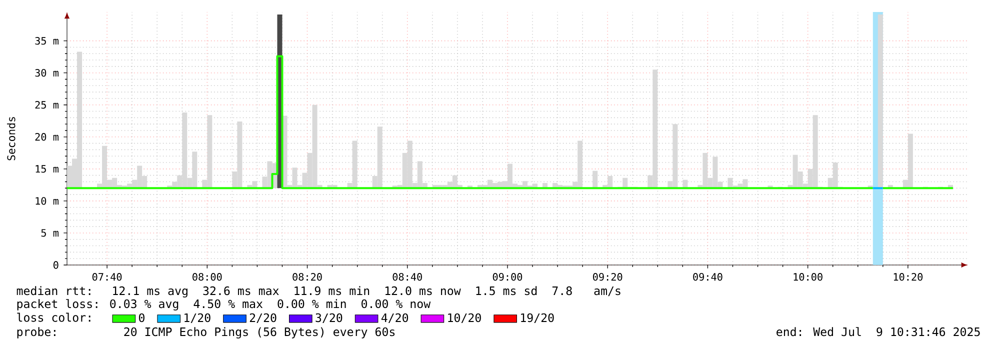 This screenshot has height=347, width=997. I want to click on x-tick-label: 08:20, so click(307, 277).